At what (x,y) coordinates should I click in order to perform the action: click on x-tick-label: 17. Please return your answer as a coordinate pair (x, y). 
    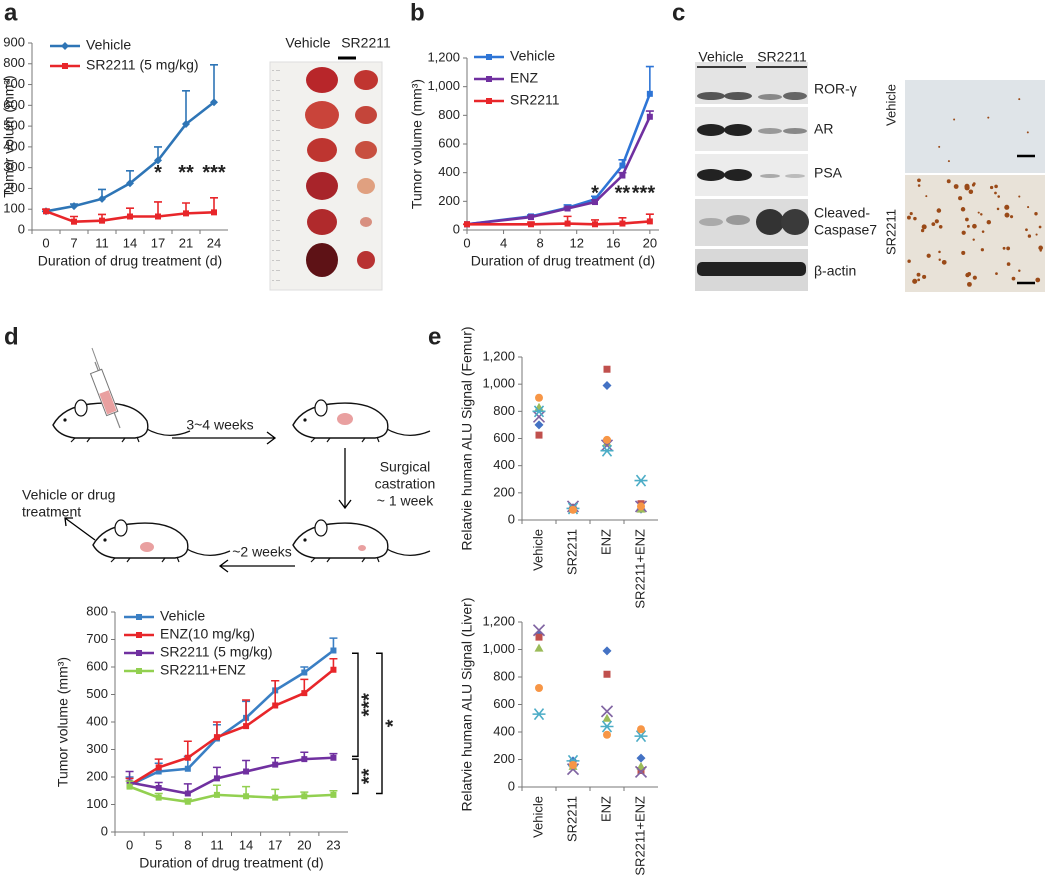
    Looking at the image, I should click on (158, 242).